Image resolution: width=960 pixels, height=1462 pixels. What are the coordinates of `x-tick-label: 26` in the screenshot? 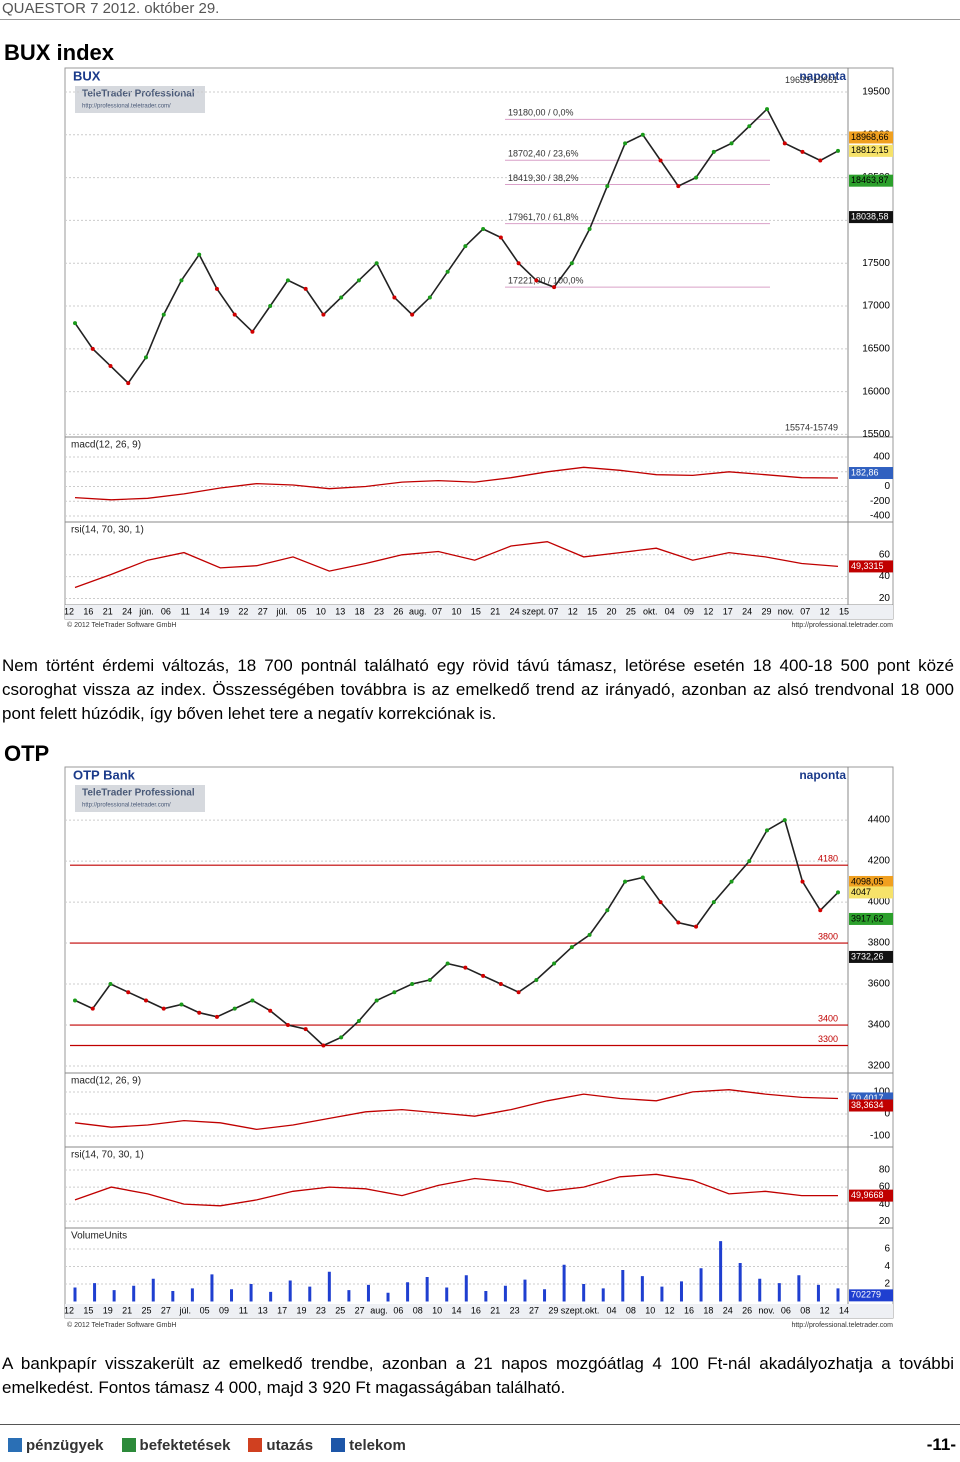 It's located at (747, 1310).